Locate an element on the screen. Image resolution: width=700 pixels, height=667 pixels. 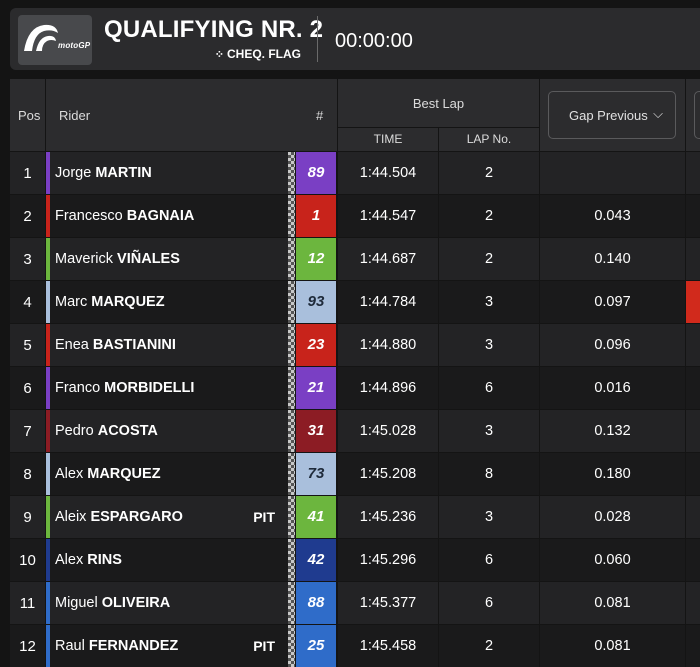
rider-number: 41 is located at coordinates (316, 516).